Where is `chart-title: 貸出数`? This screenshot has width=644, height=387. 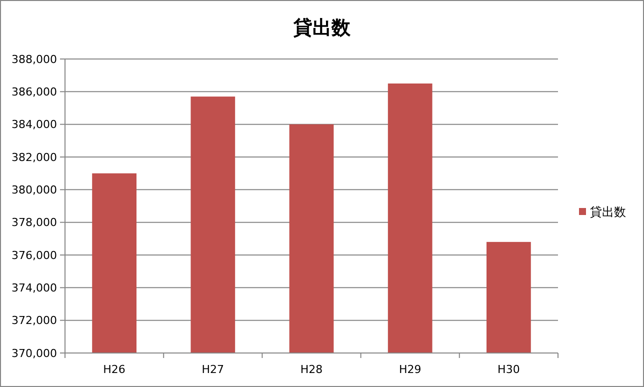
chart-title: 貸出数 is located at coordinates (322, 28).